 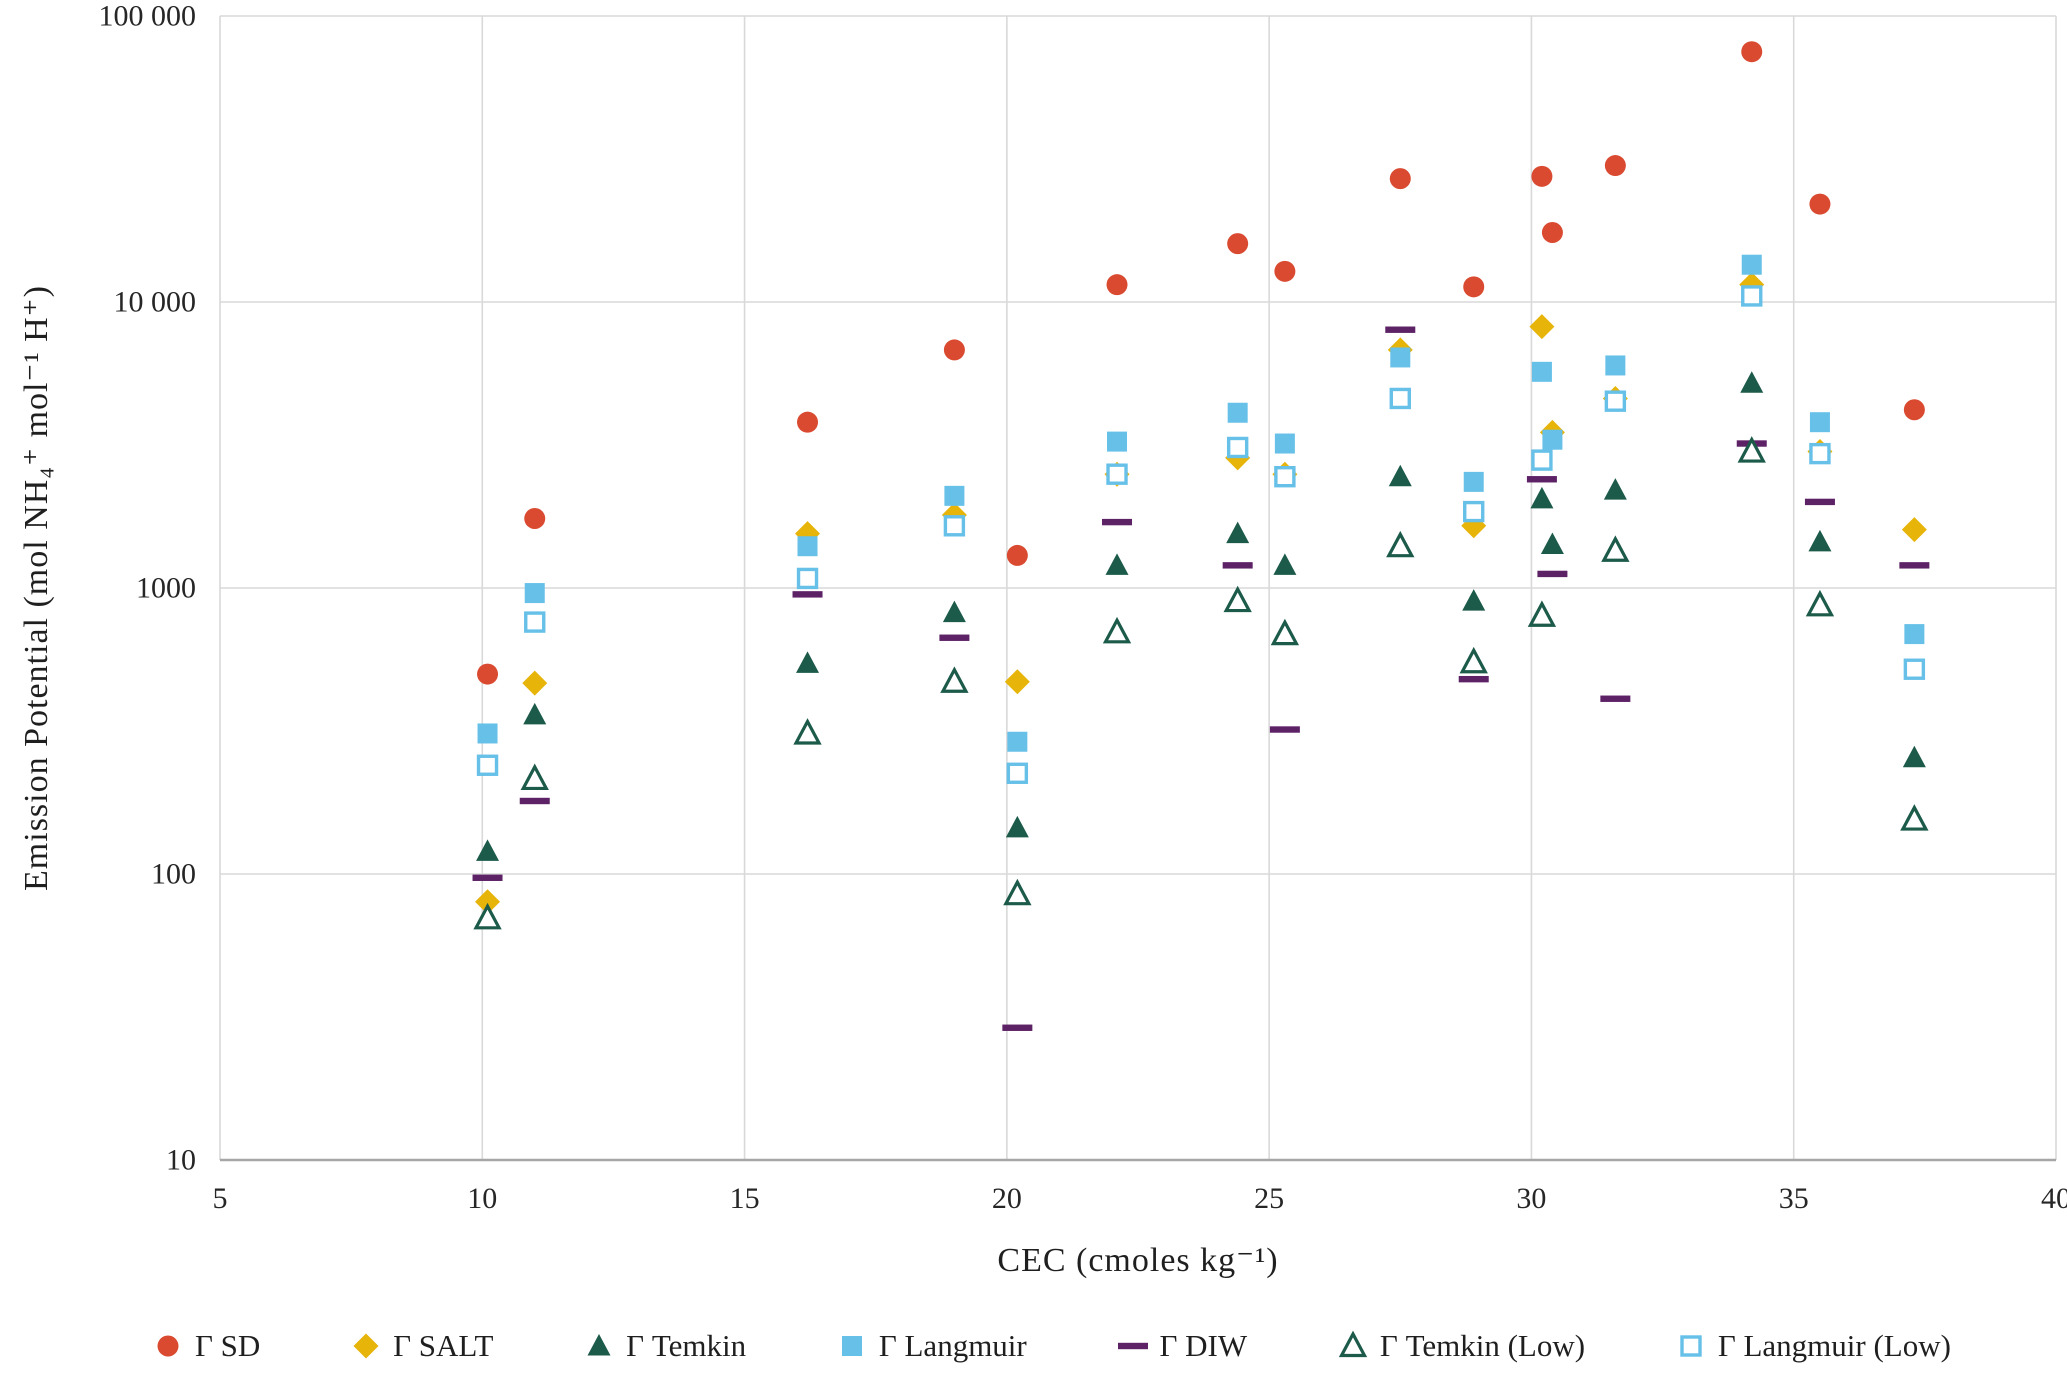 What do you see at coordinates (420, 1346) in the screenshot?
I see `legend-item: Γ SALT` at bounding box center [420, 1346].